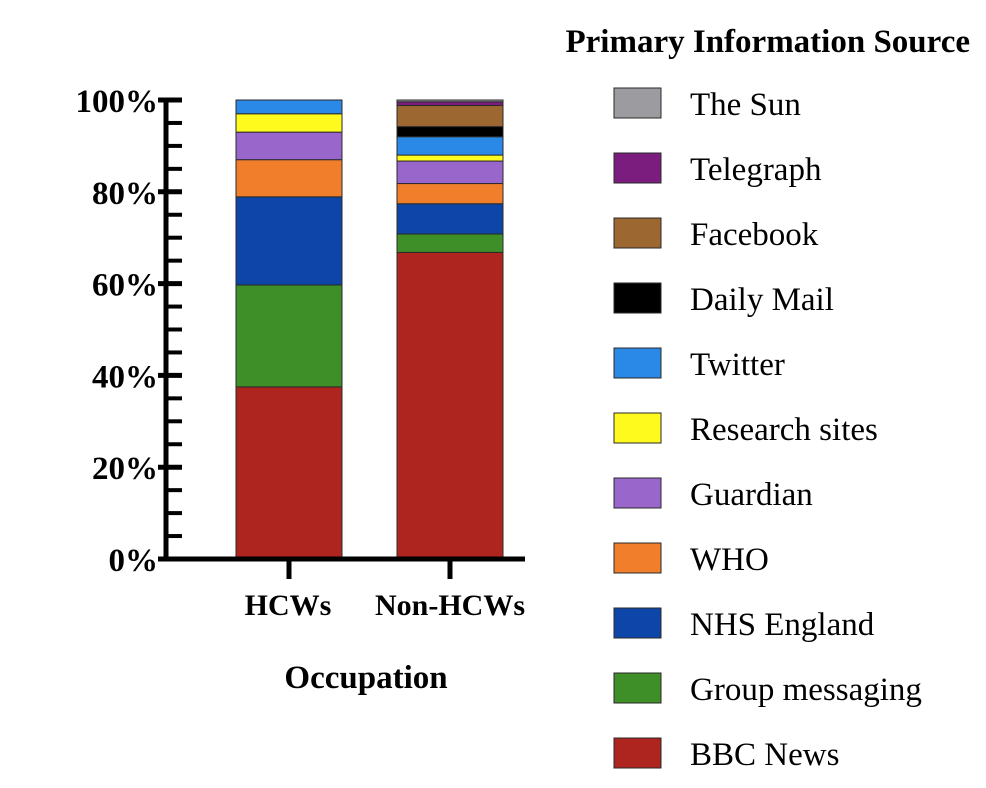  I want to click on legend-item: Facebook, so click(716, 235).